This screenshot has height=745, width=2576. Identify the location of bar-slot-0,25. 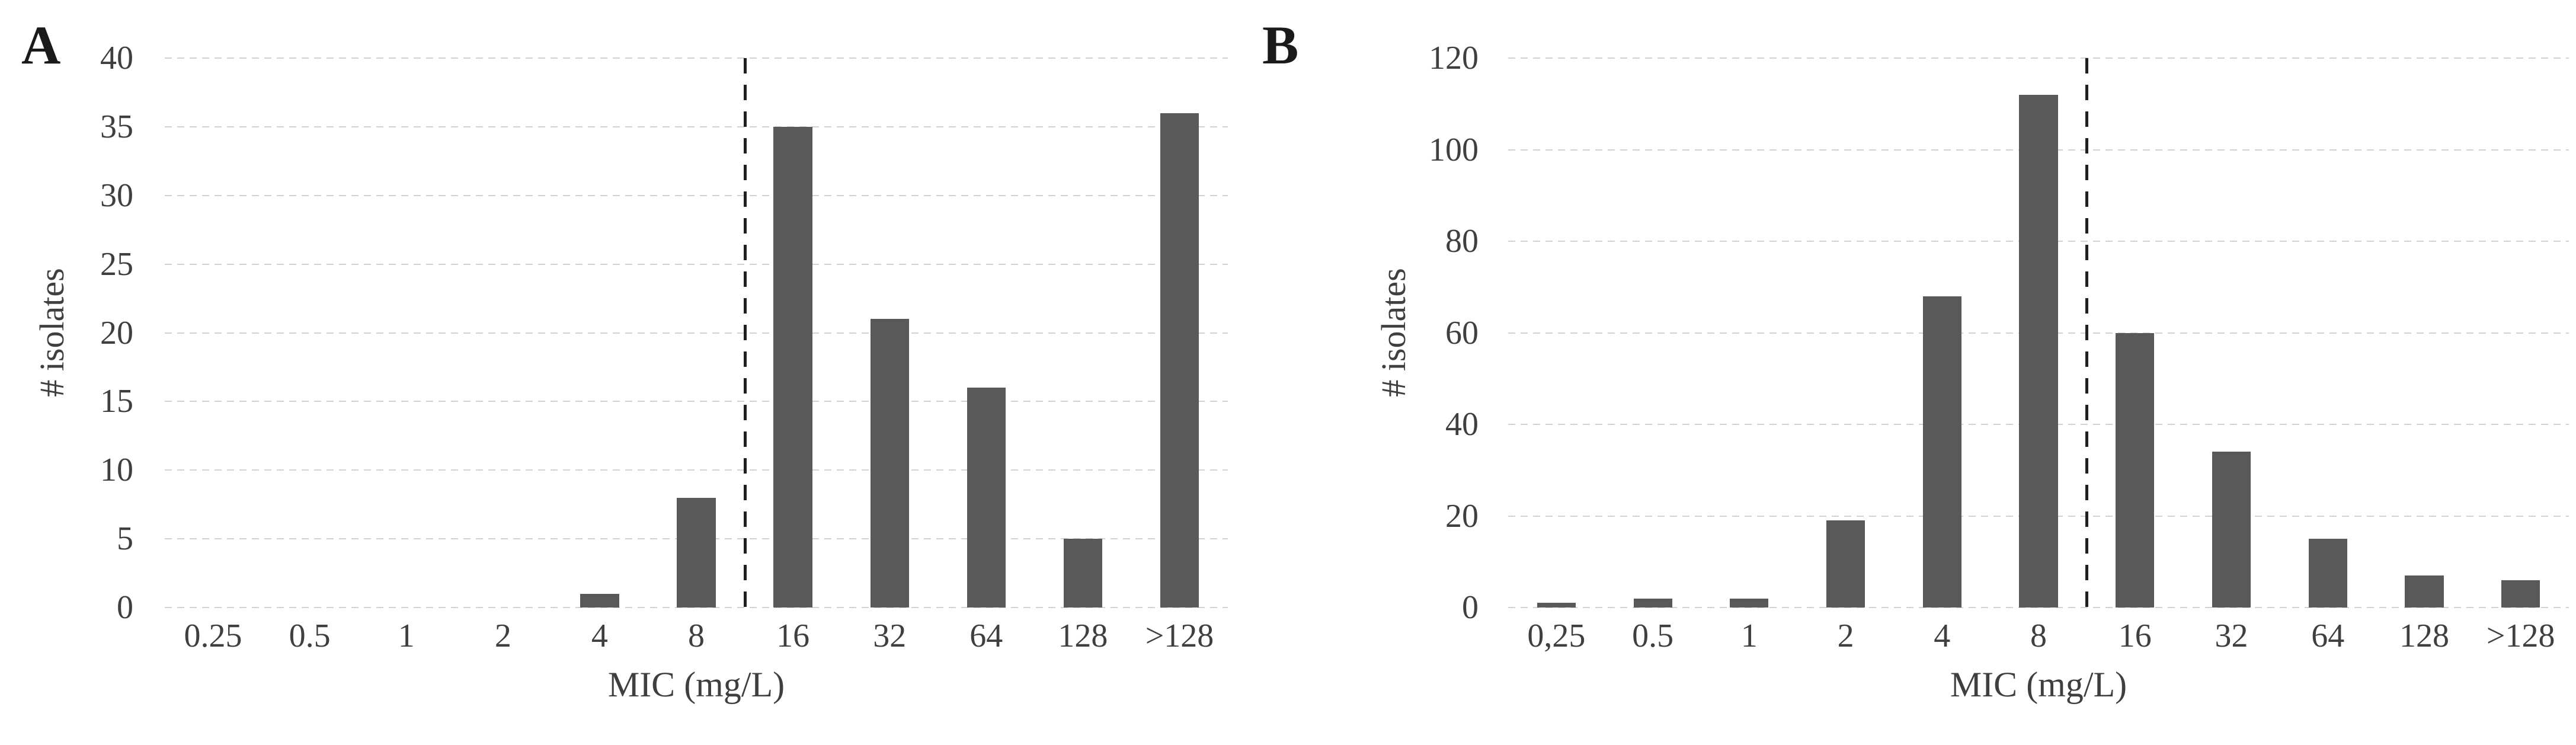
(1556, 332).